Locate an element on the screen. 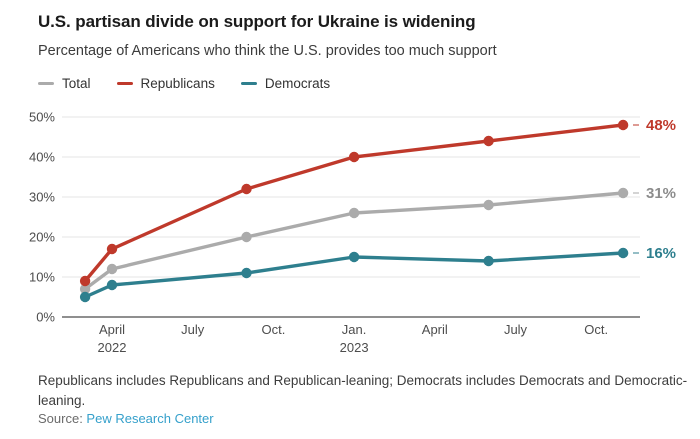 The image size is (700, 439). end-label-total: 31% is located at coordinates (661, 193).